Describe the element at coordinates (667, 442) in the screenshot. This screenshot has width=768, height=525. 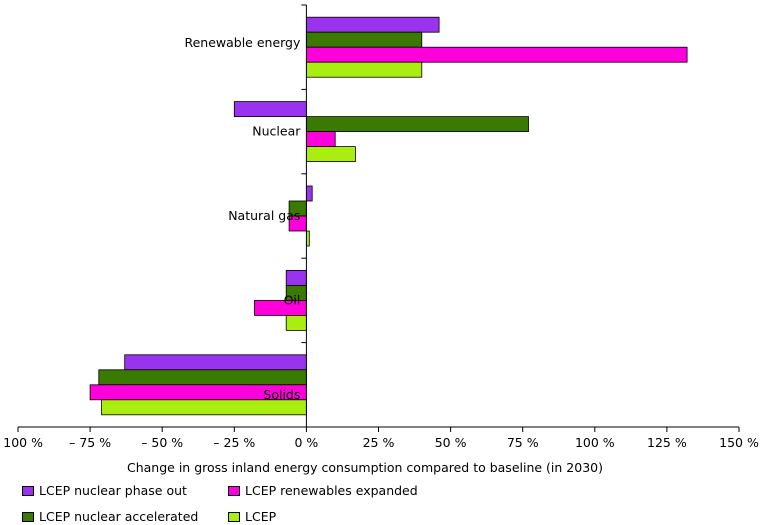
I see `x-tick-label: 125 %` at that location.